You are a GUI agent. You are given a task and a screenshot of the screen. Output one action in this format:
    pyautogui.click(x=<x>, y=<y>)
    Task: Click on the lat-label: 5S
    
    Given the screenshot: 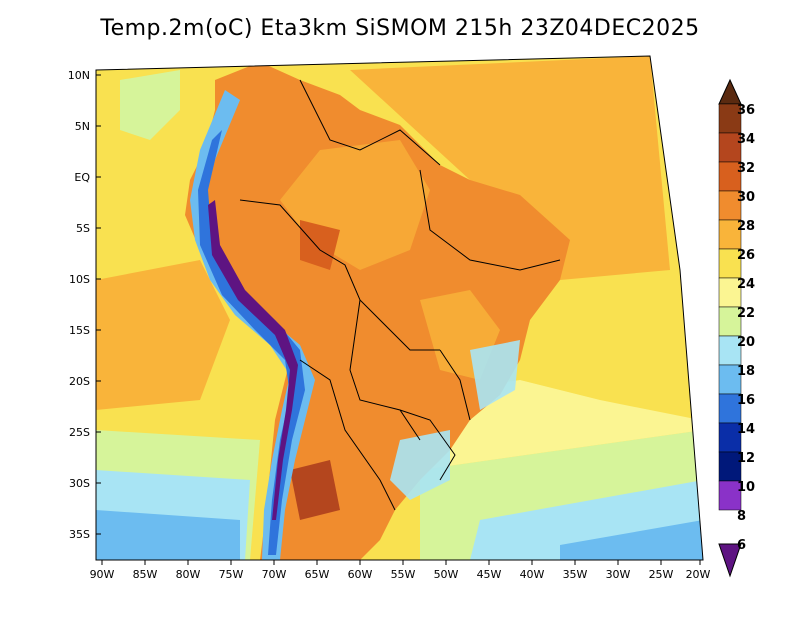 What is the action you would take?
    pyautogui.click(x=83, y=228)
    